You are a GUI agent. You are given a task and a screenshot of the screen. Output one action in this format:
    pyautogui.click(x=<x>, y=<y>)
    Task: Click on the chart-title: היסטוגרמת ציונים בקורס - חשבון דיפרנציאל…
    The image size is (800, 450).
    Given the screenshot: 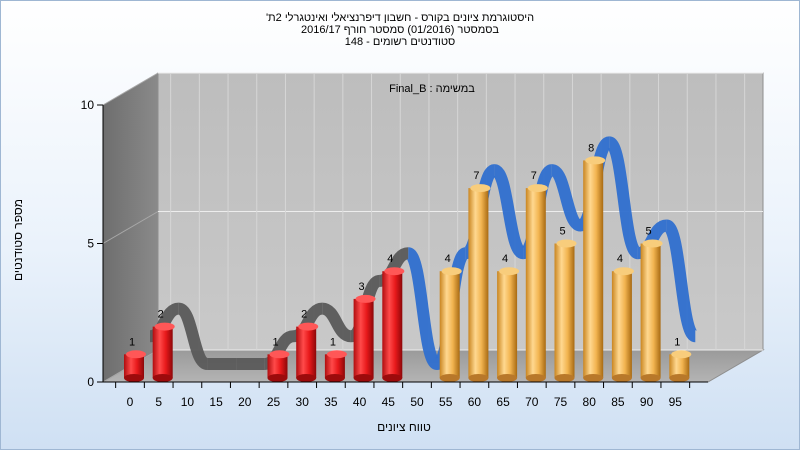 What is the action you would take?
    pyautogui.click(x=400, y=30)
    